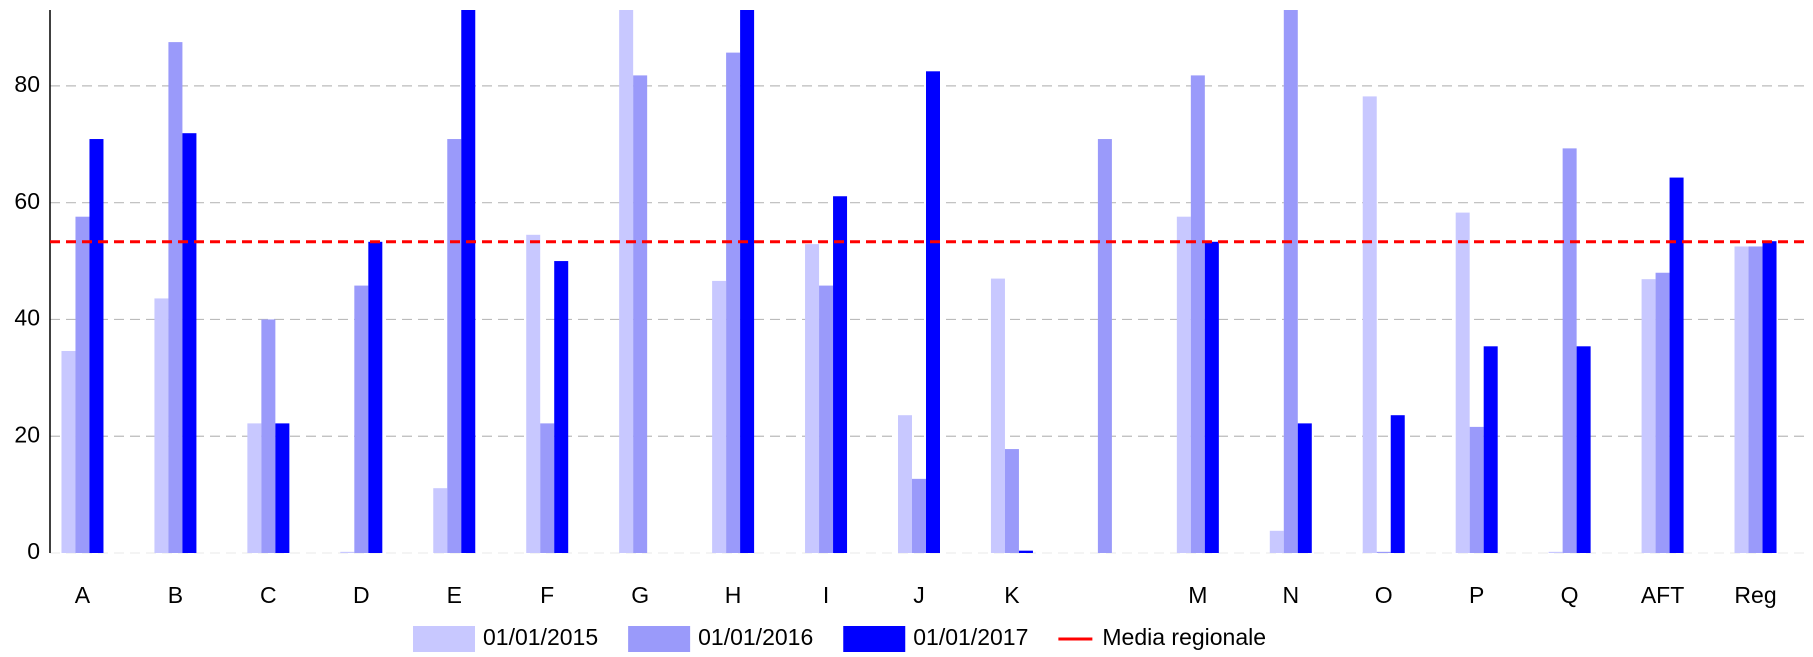 This screenshot has height=657, width=1813. I want to click on y-tick-label: 80, so click(27, 84).